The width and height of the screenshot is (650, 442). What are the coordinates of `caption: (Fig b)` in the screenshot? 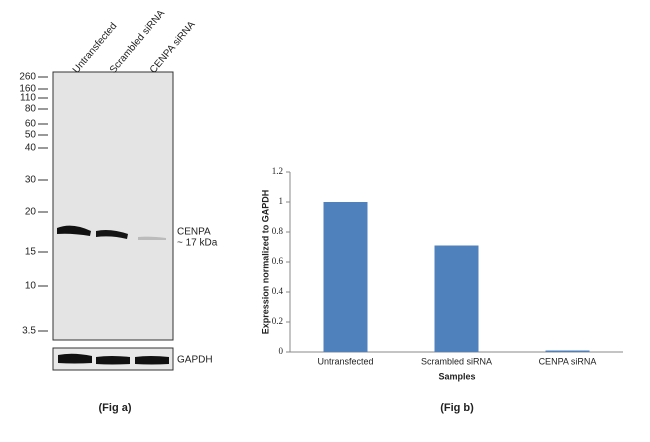 It's located at (457, 408).